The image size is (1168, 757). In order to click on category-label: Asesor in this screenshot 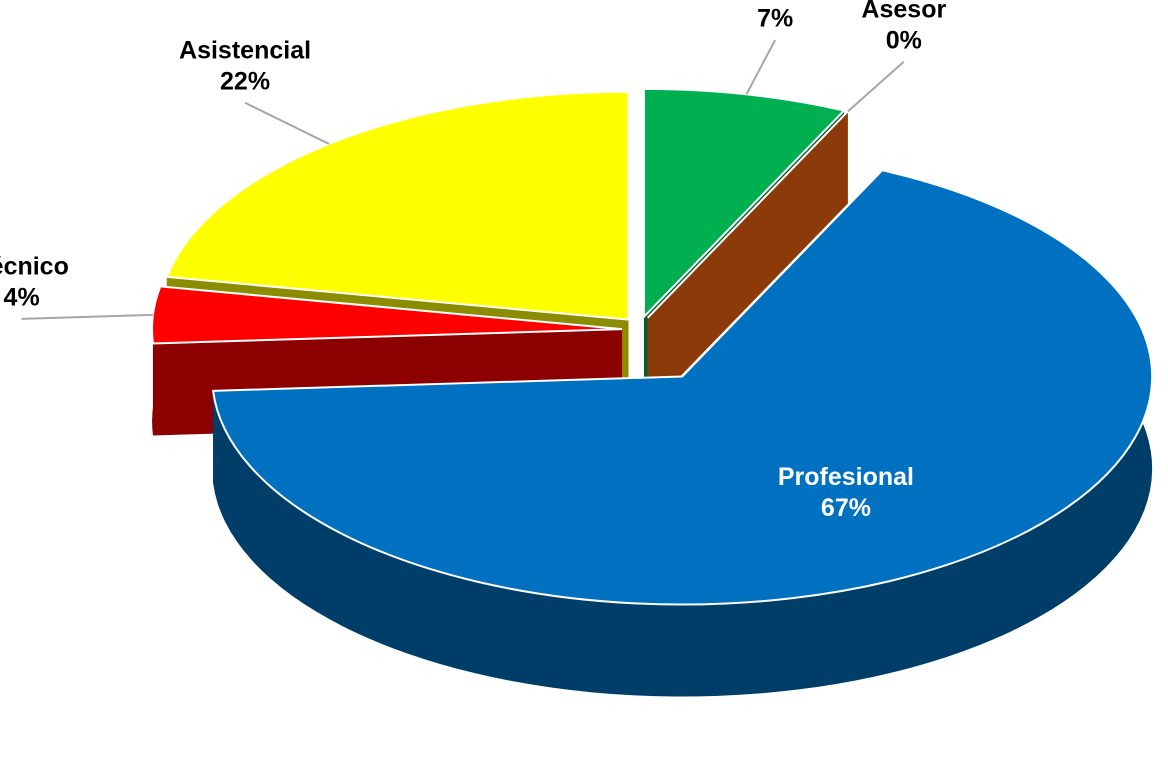, I will do `click(903, 11)`.